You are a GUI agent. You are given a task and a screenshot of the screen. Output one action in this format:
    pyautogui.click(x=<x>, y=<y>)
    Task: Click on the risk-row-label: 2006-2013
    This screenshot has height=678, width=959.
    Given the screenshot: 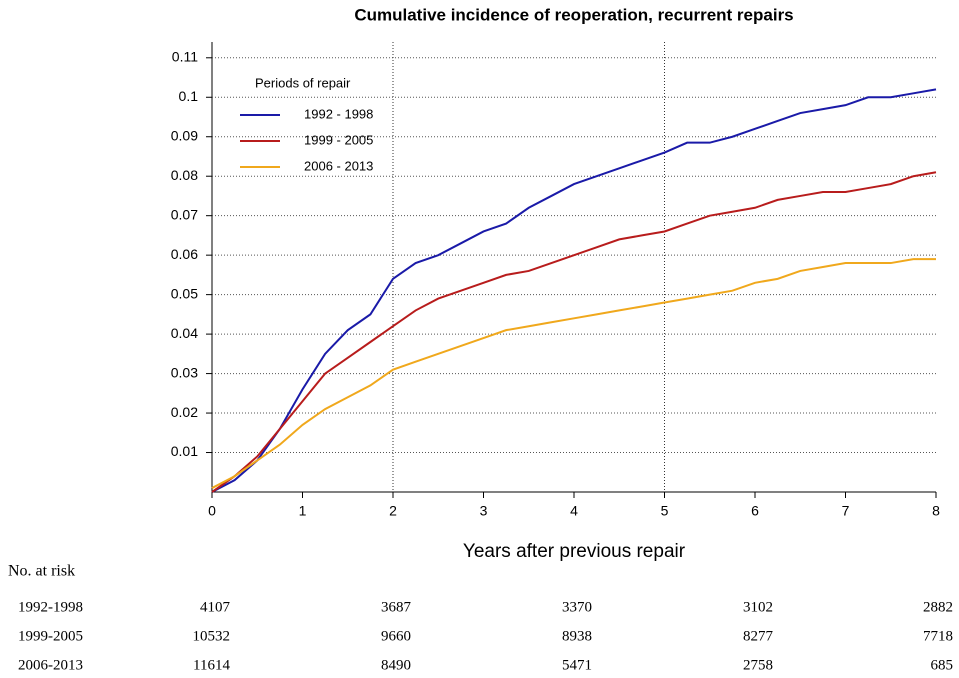 What is the action you would take?
    pyautogui.click(x=50, y=665)
    